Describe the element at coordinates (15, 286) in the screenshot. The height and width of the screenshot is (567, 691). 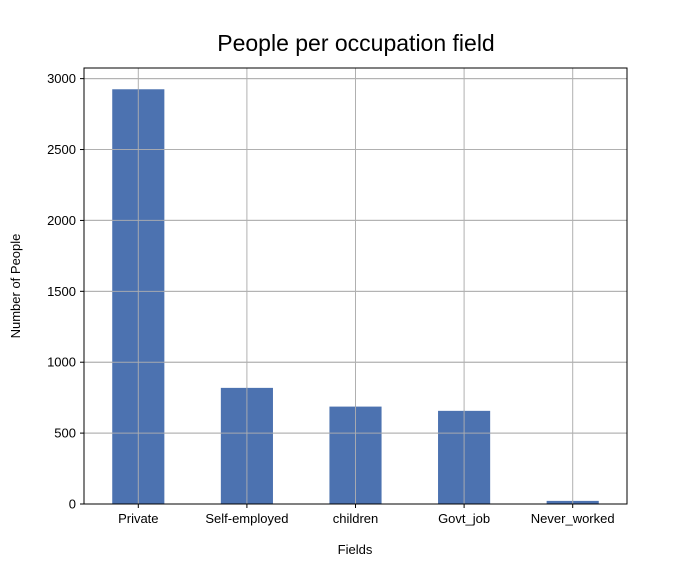
I see `y-axis-label: Number of People` at that location.